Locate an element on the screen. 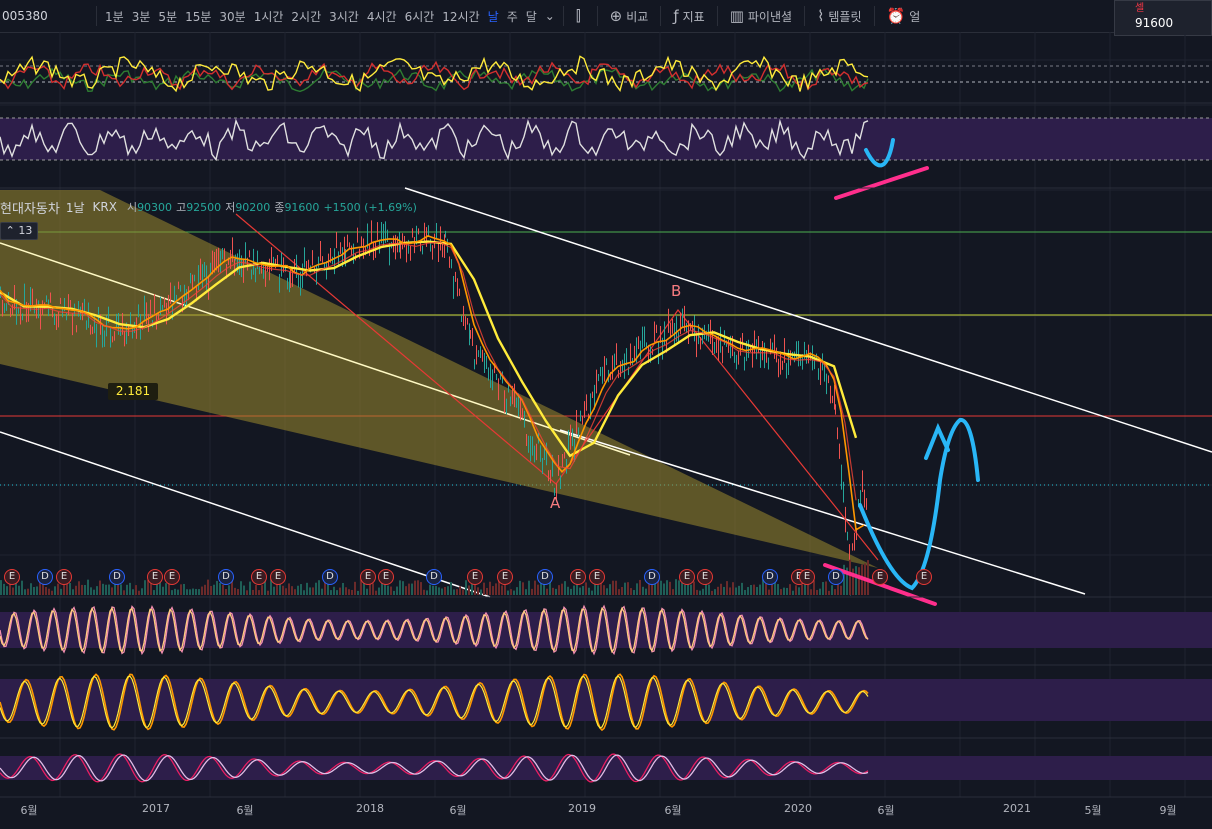  symbol-label: 005380 is located at coordinates (25, 16).